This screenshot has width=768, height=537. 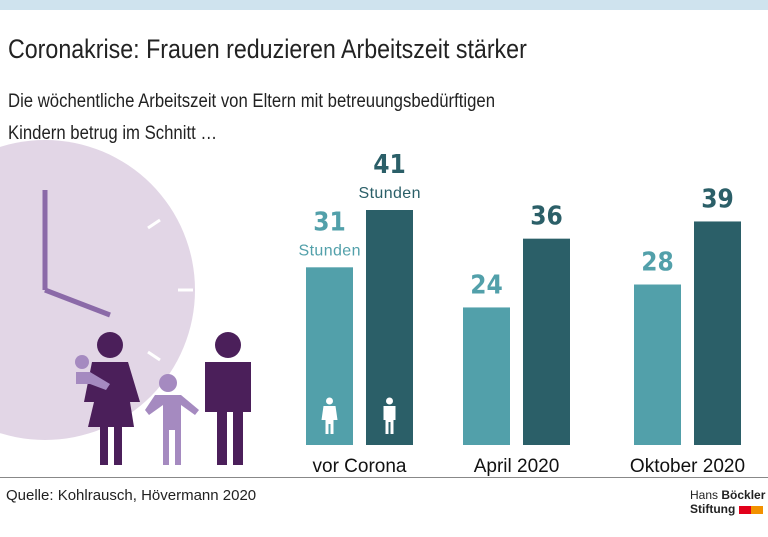 I want to click on family-icon, so click(x=163, y=398).